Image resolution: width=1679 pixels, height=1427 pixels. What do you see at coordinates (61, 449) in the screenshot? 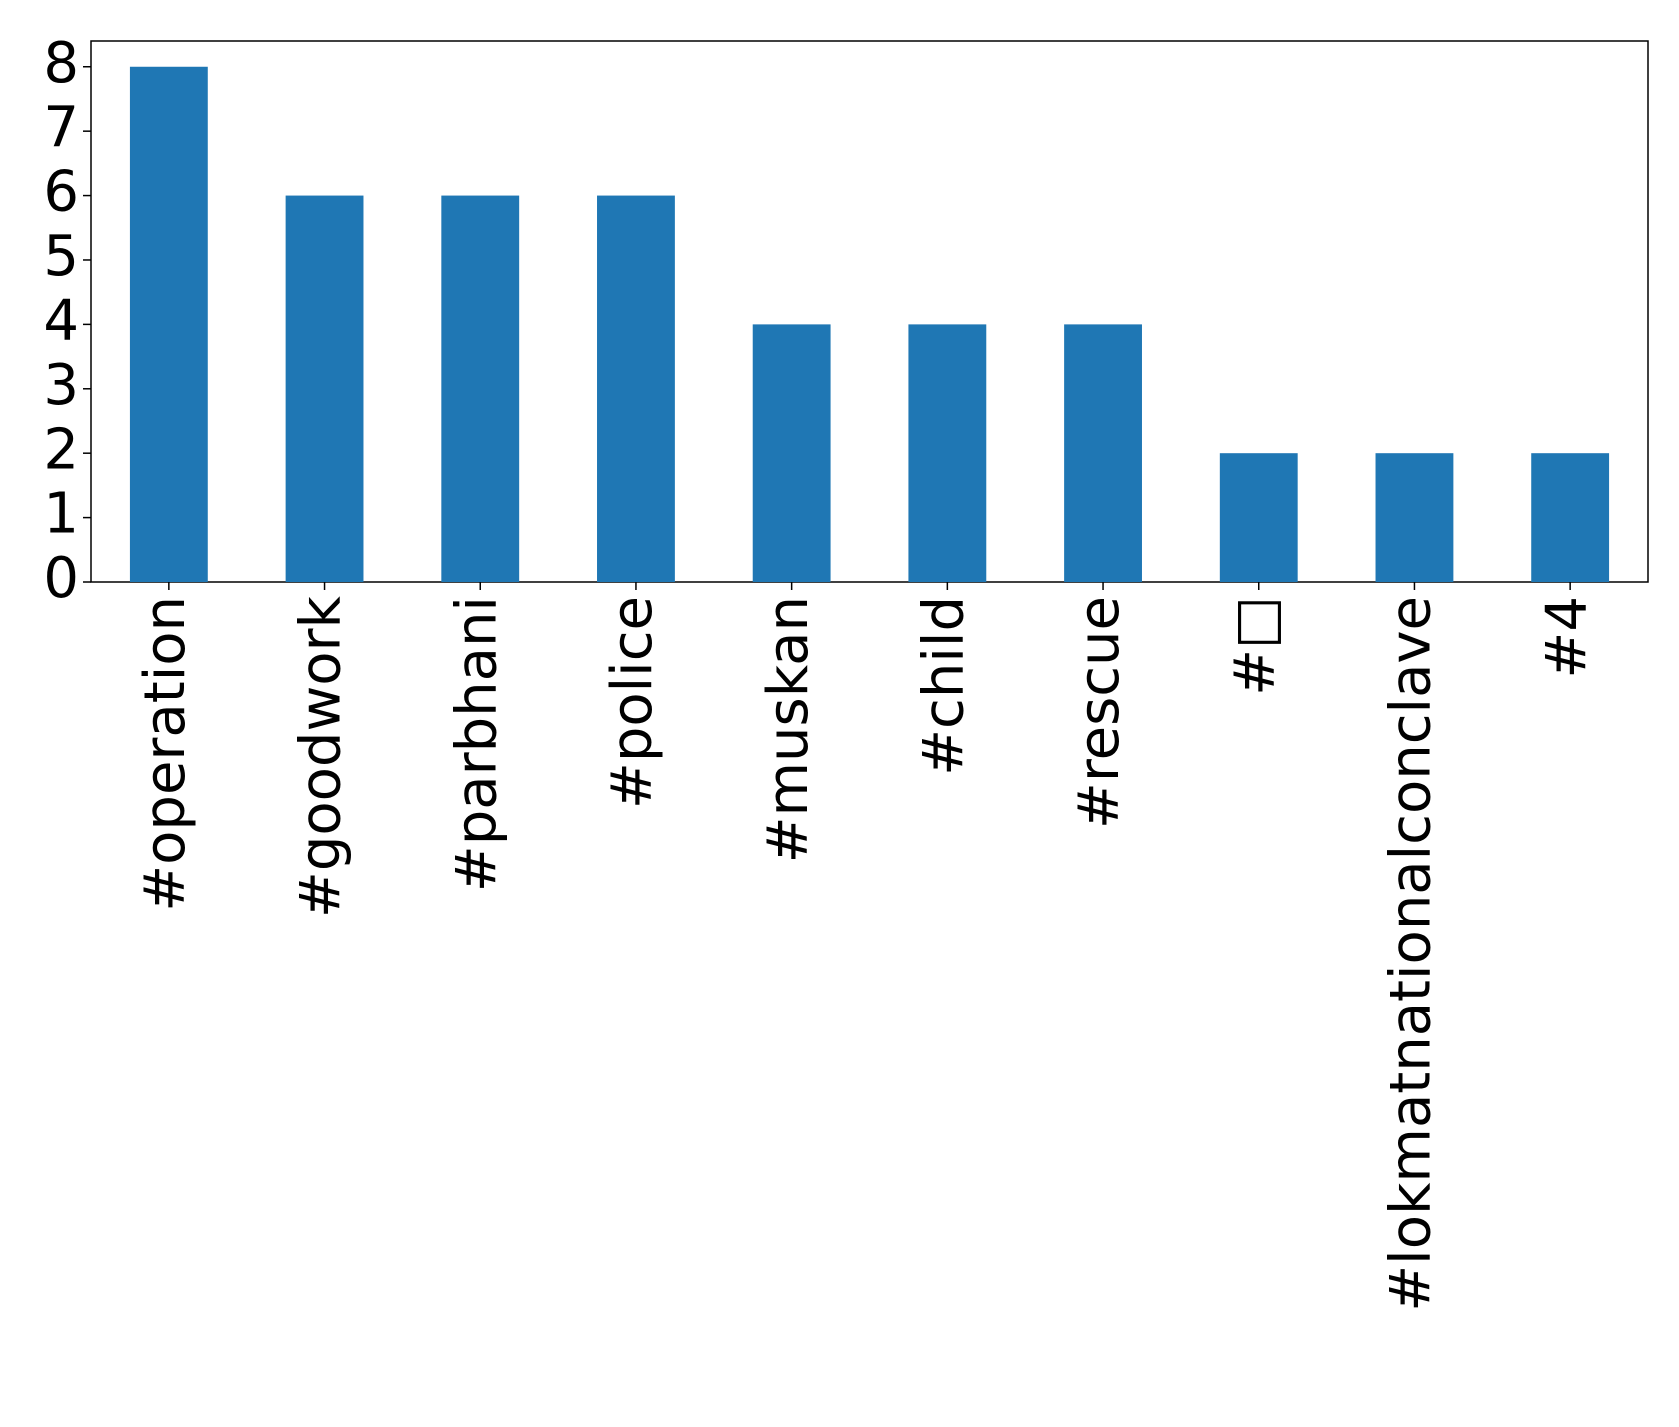
I see `y-tick-label: 2` at bounding box center [61, 449].